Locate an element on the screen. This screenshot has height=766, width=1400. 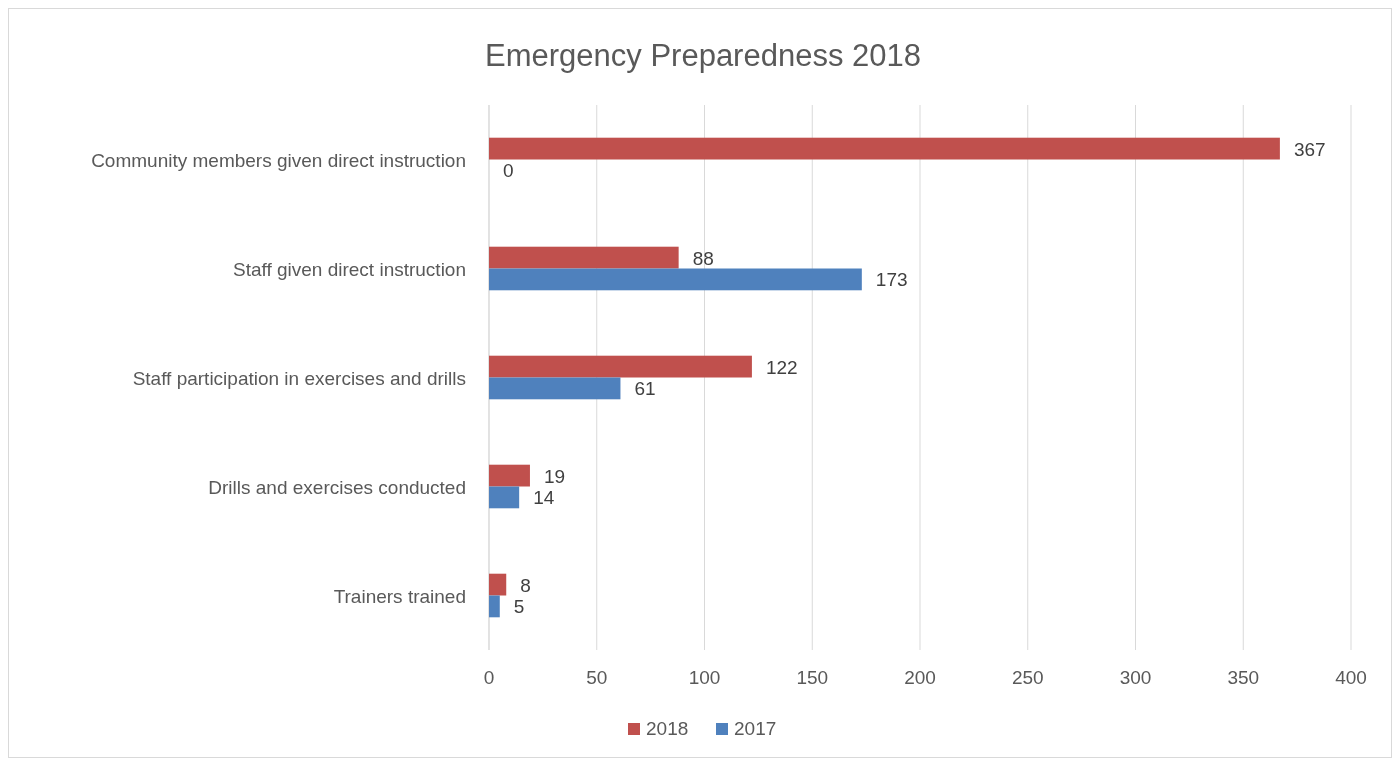
data-label: 5 is located at coordinates (519, 607).